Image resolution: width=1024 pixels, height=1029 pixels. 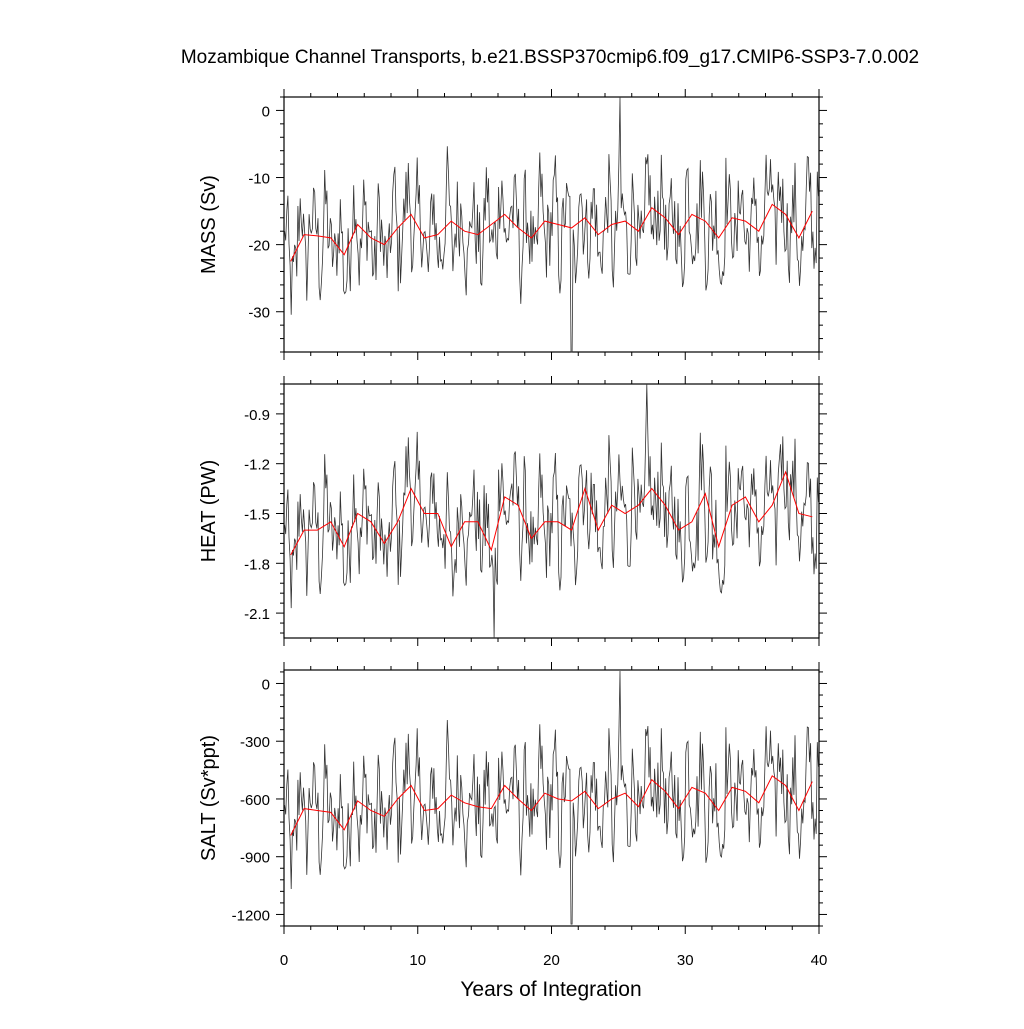 I want to click on heat-panel-frame, so click(x=551, y=511).